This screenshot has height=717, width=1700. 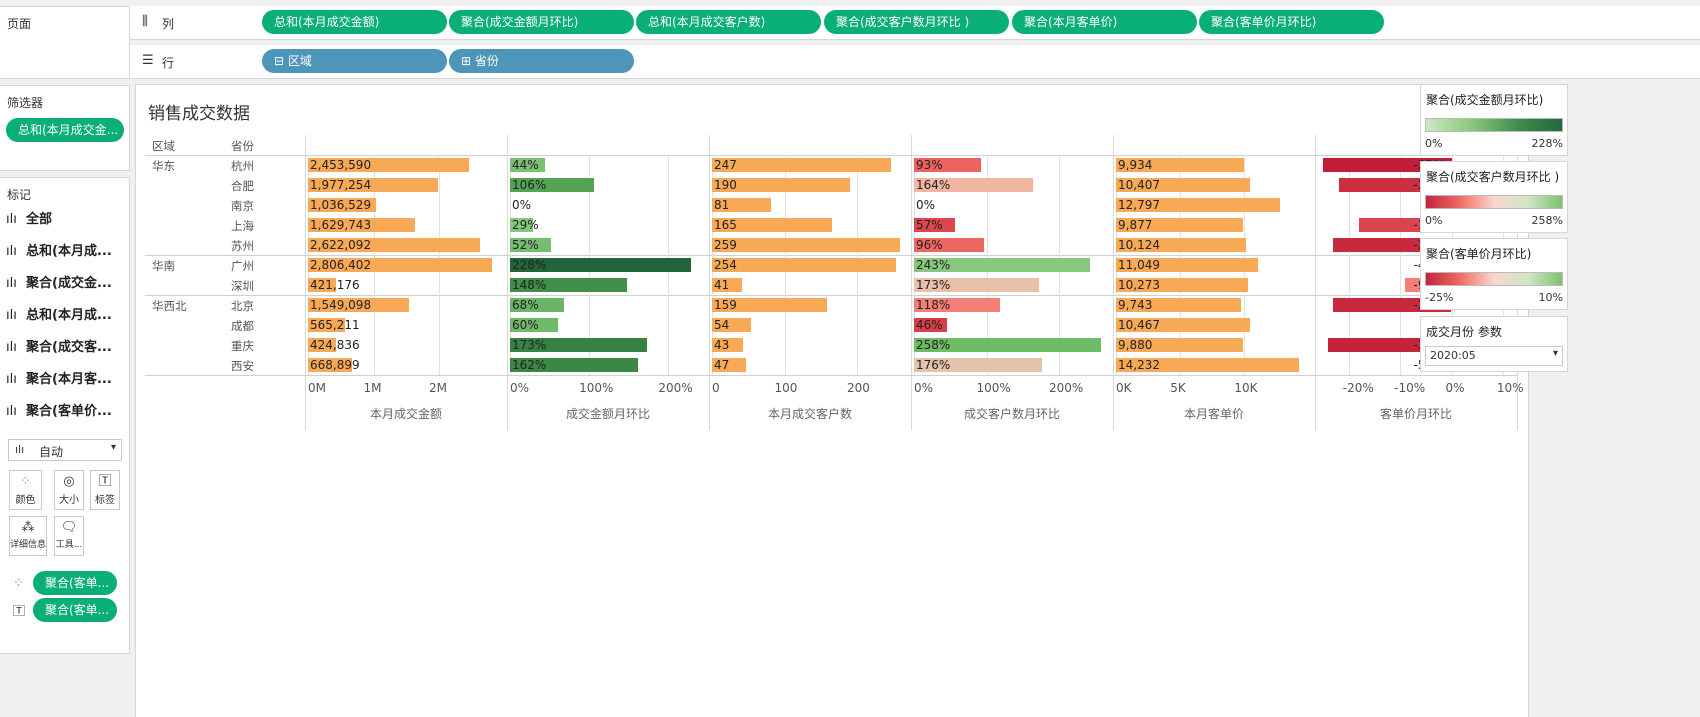 I want to click on column-pill: 总和(本月成交金额), so click(x=354, y=22).